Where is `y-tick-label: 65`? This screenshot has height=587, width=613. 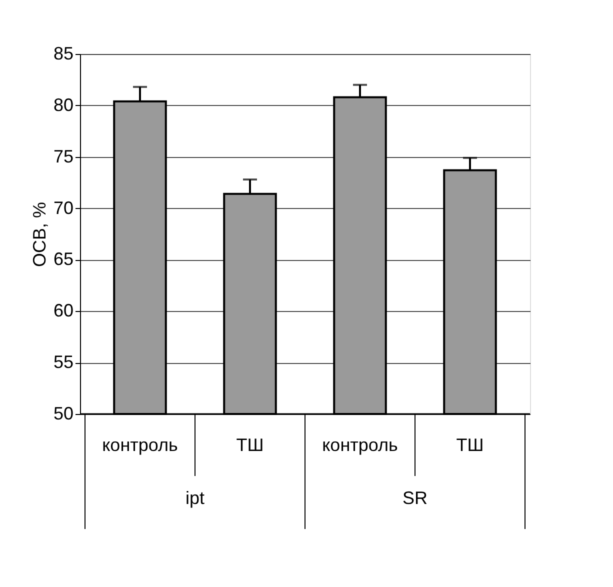 y-tick-label: 65 is located at coordinates (63, 259).